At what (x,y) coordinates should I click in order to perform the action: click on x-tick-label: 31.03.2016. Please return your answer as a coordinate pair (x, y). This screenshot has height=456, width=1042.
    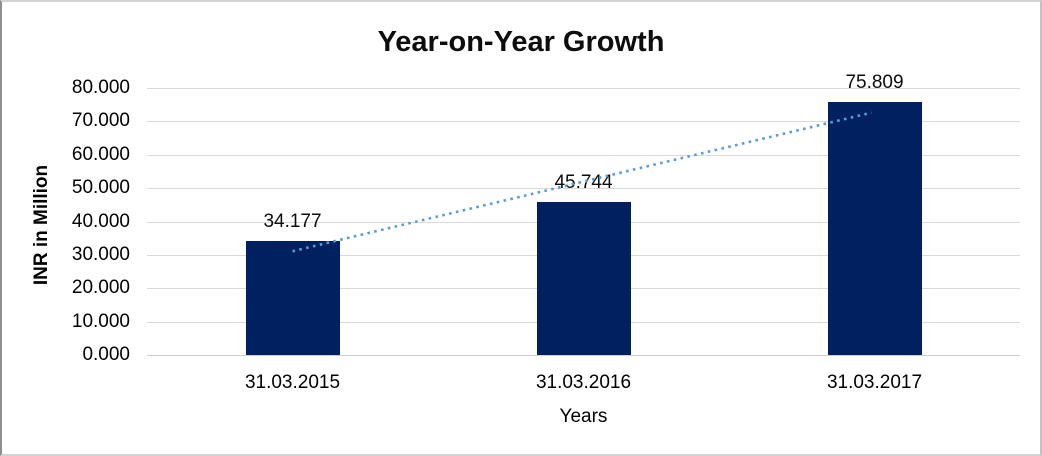
    Looking at the image, I should click on (583, 382).